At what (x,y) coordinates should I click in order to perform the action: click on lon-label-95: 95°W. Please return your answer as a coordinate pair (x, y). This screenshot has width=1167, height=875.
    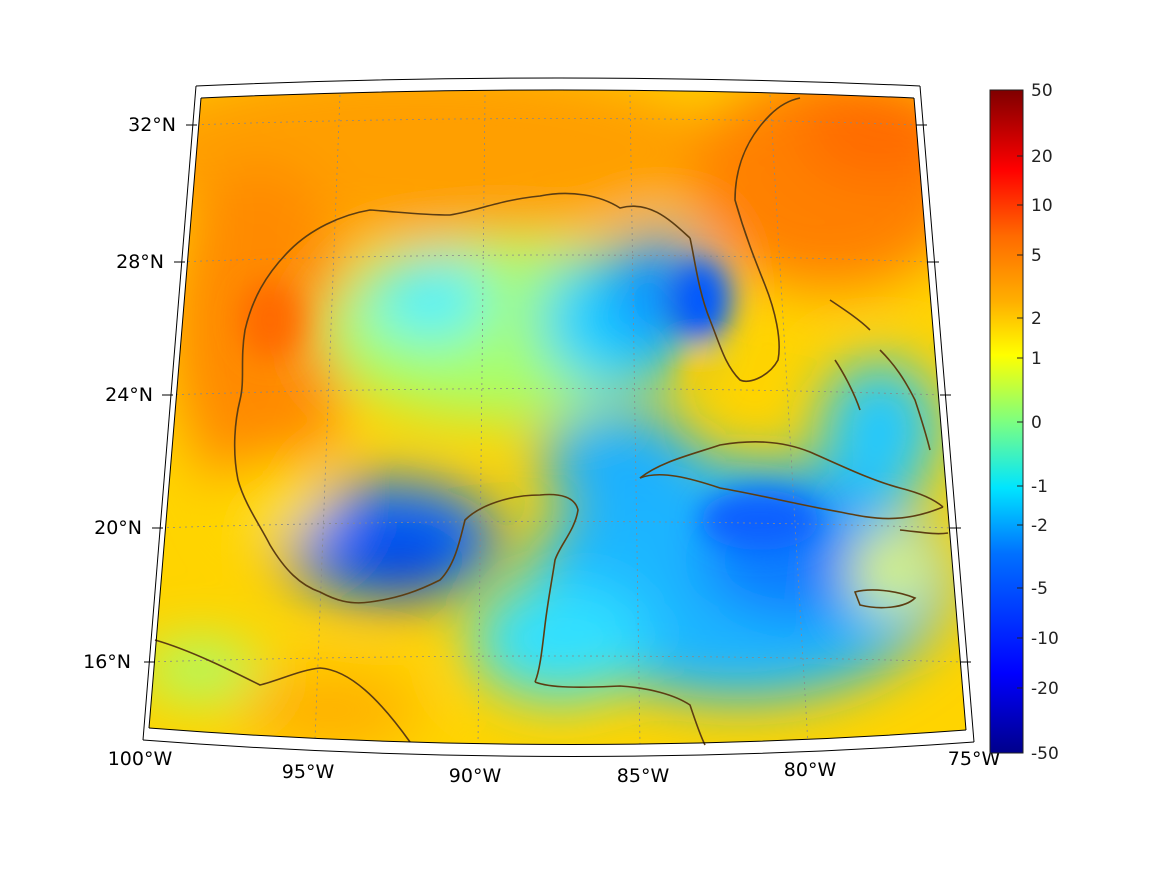
    Looking at the image, I should click on (308, 772).